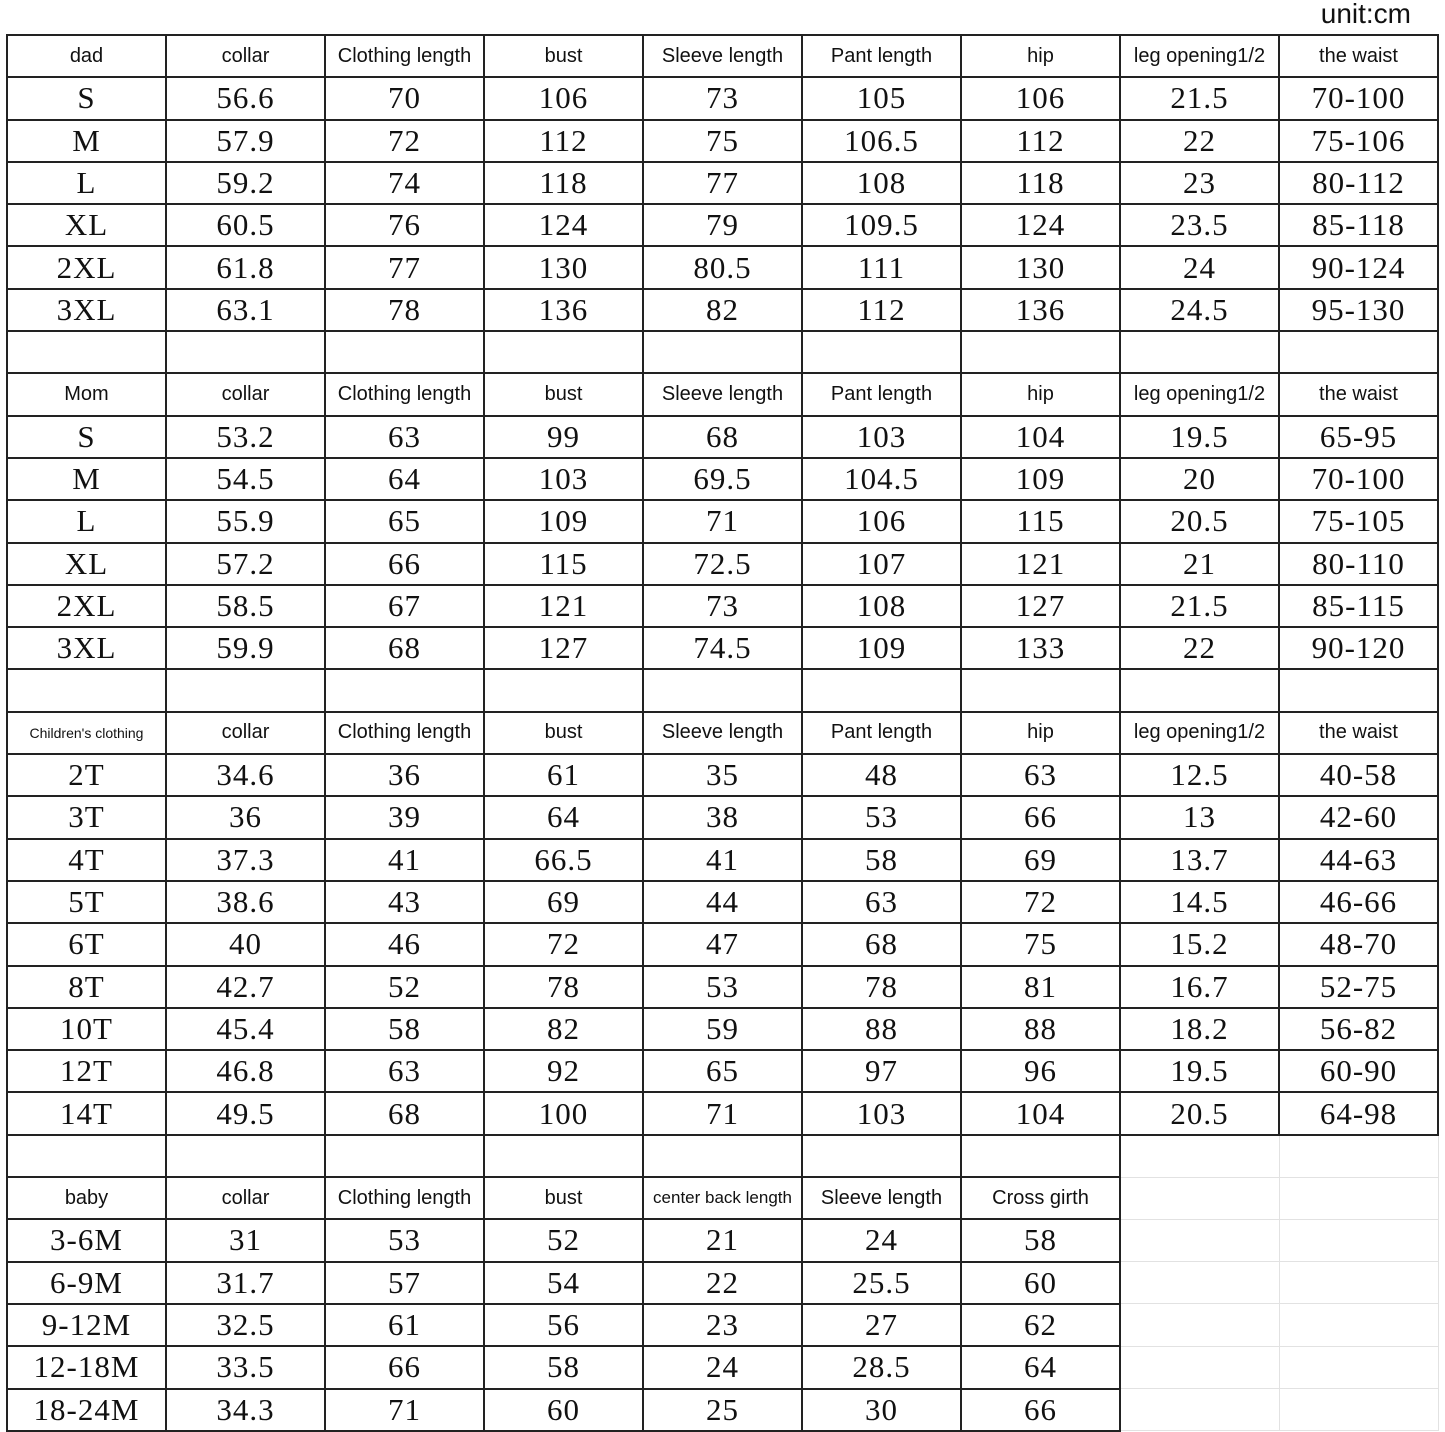 This screenshot has height=1432, width=1445. Describe the element at coordinates (722, 479) in the screenshot. I see `mom-size-row: M 54.5 64 103 69.5 104.5 109 20 70-100` at that location.